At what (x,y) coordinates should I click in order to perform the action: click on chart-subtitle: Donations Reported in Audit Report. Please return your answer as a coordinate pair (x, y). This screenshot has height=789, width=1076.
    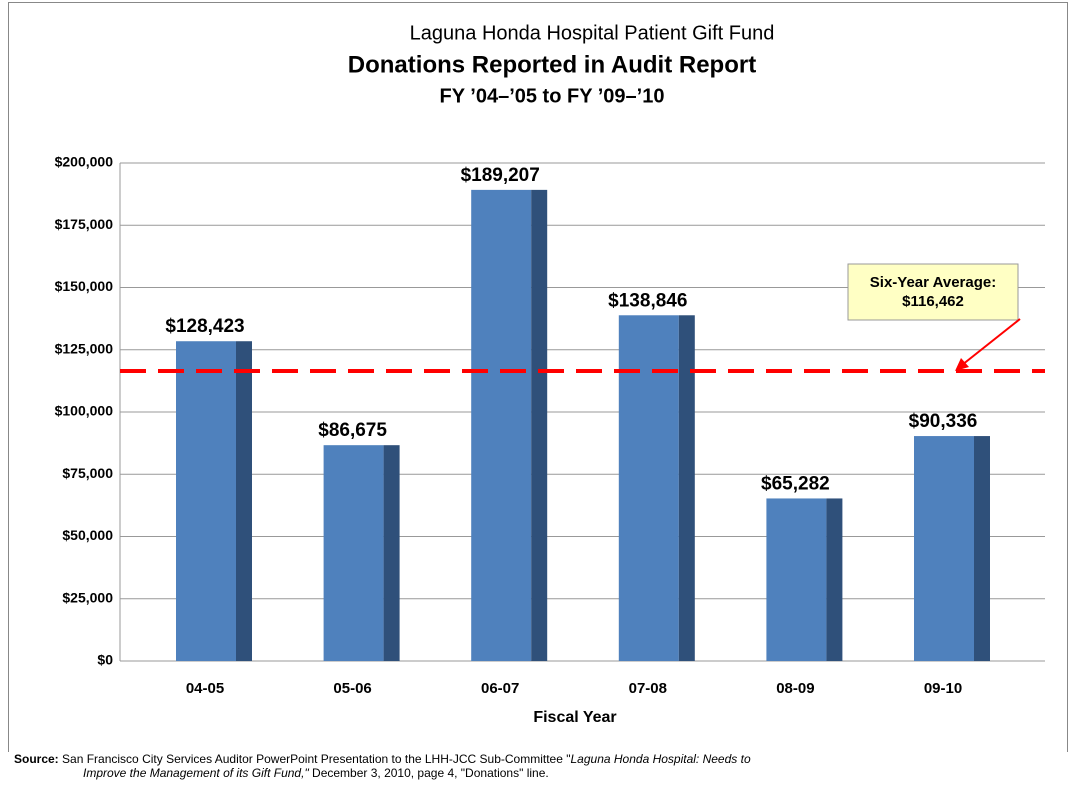
    Looking at the image, I should click on (552, 64).